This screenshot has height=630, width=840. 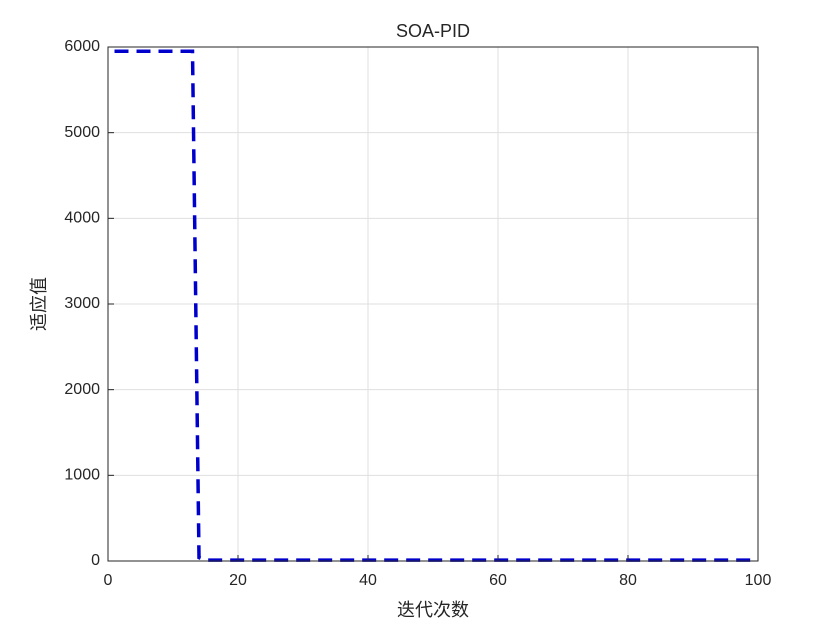 What do you see at coordinates (758, 580) in the screenshot?
I see `x-tick-label: 100` at bounding box center [758, 580].